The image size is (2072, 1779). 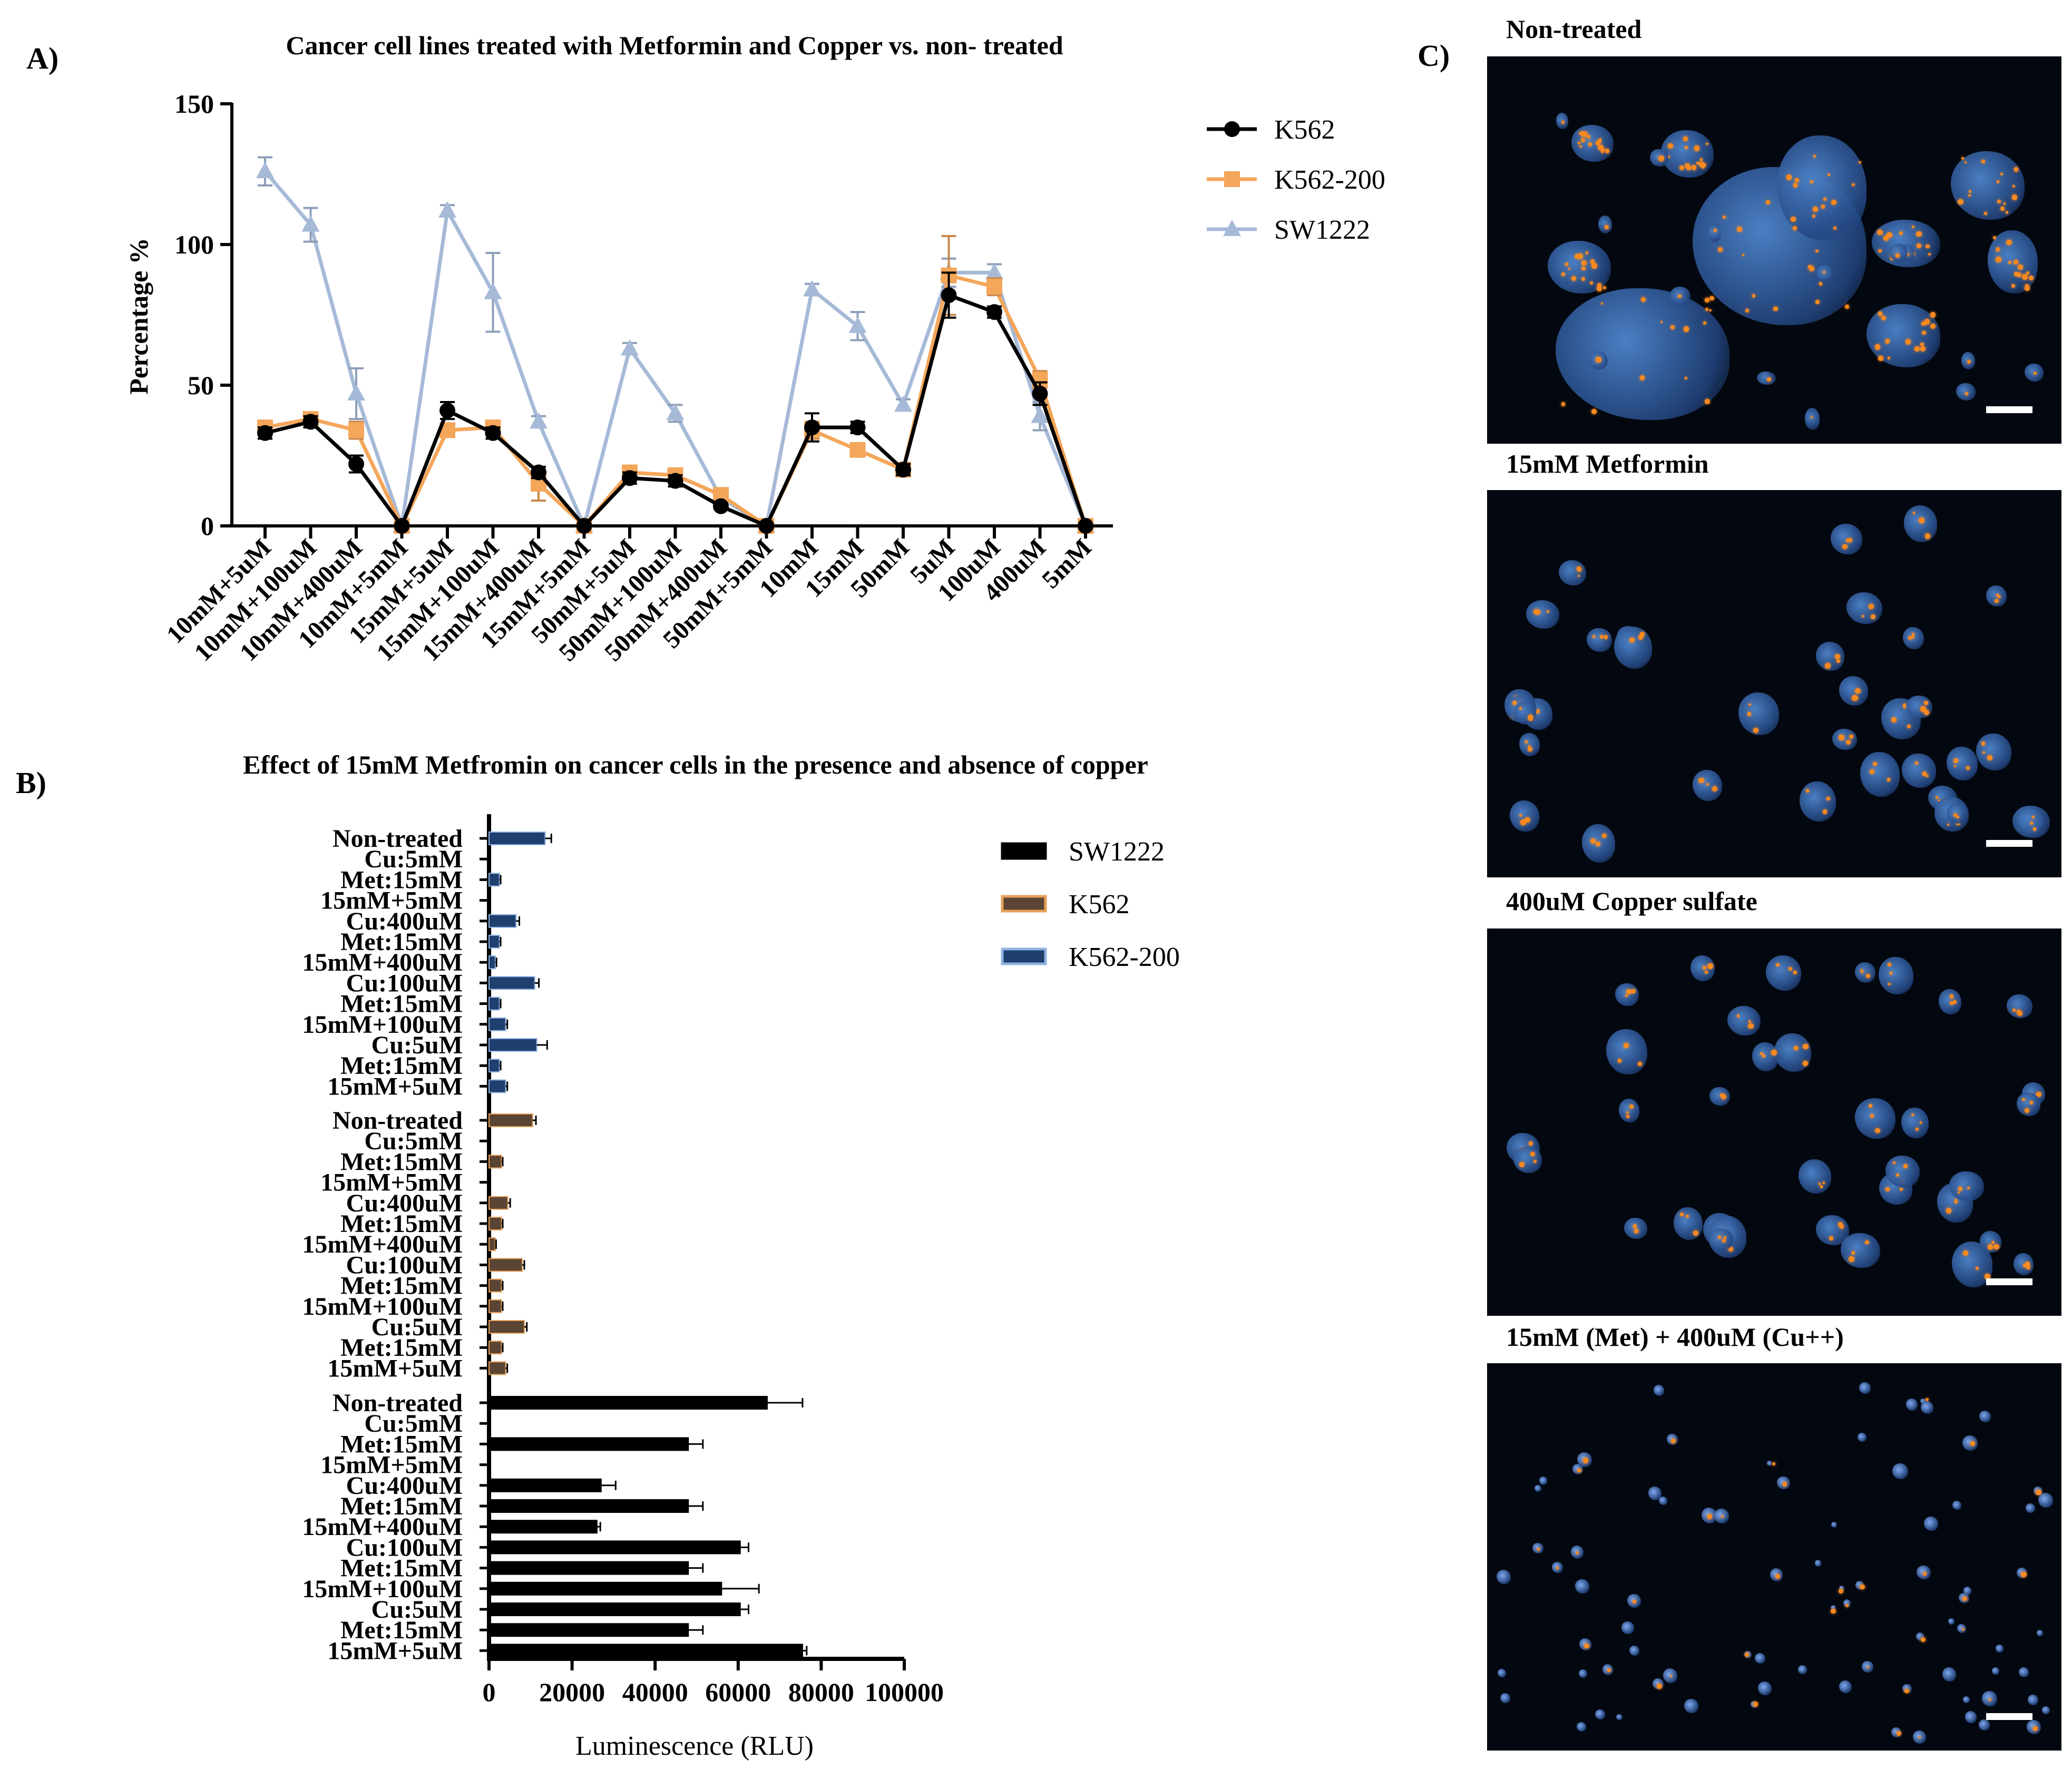 I want to click on bar-sw1222-15mm-5um, so click(x=645, y=1651).